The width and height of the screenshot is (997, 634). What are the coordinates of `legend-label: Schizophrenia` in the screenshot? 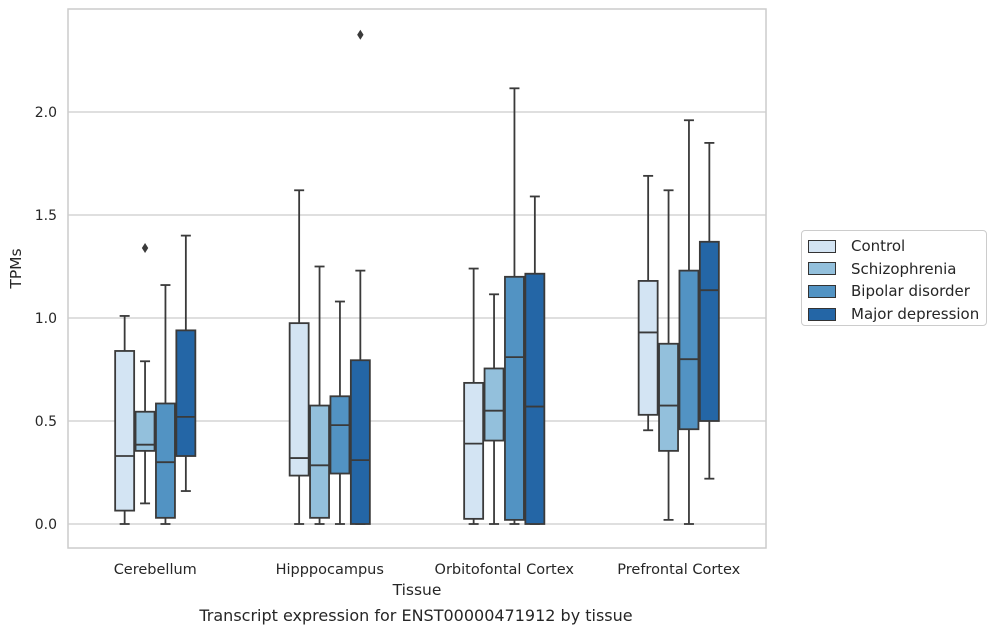 It's located at (904, 268).